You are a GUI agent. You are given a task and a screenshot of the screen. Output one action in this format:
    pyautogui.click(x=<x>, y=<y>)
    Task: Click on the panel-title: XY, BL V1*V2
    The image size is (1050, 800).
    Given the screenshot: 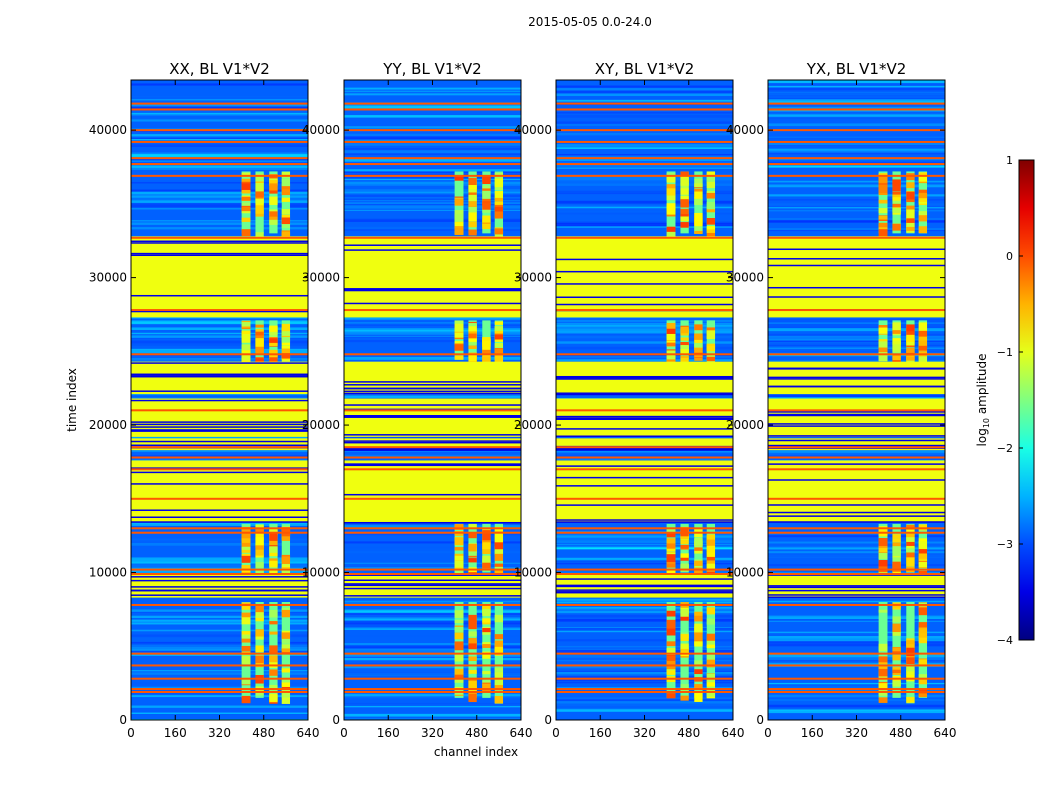 What is the action you would take?
    pyautogui.click(x=645, y=69)
    